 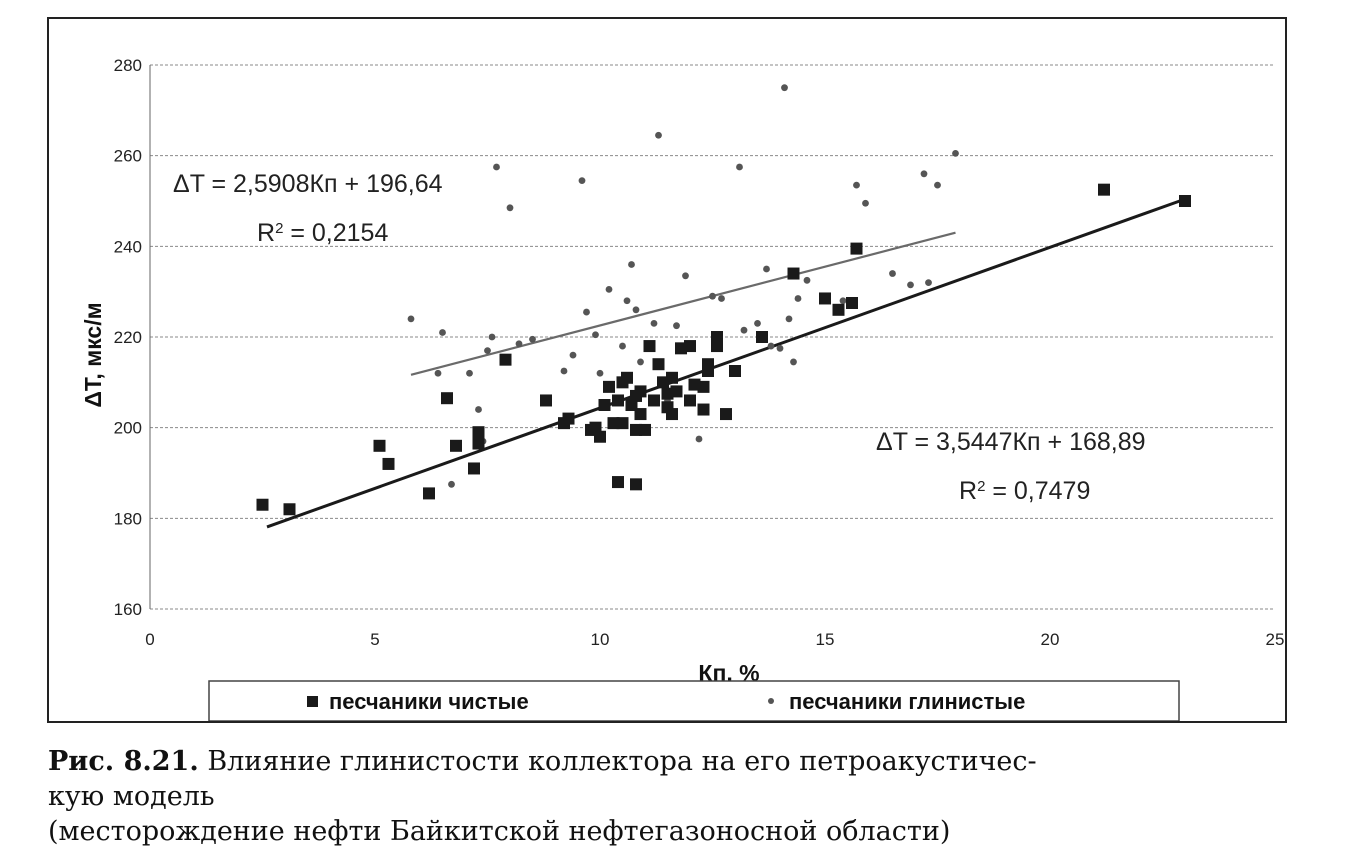 I want to click on y-tick-label: 220, so click(x=128, y=337).